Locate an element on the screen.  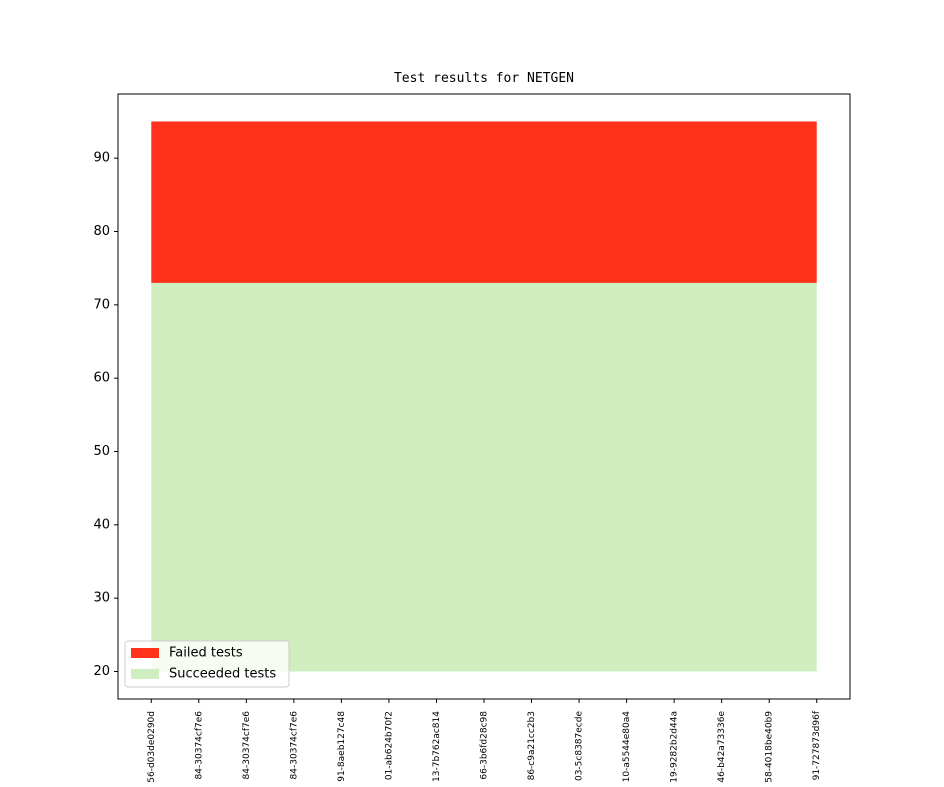
legend-label: Failed tests is located at coordinates (206, 653).